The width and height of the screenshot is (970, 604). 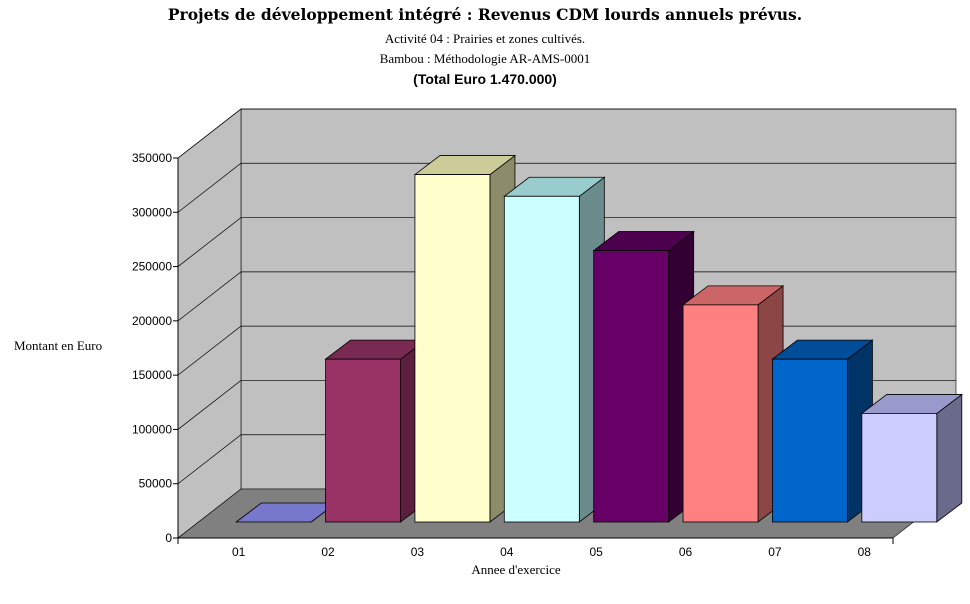 I want to click on y-axis-label: Montant en Euro, so click(x=58, y=345).